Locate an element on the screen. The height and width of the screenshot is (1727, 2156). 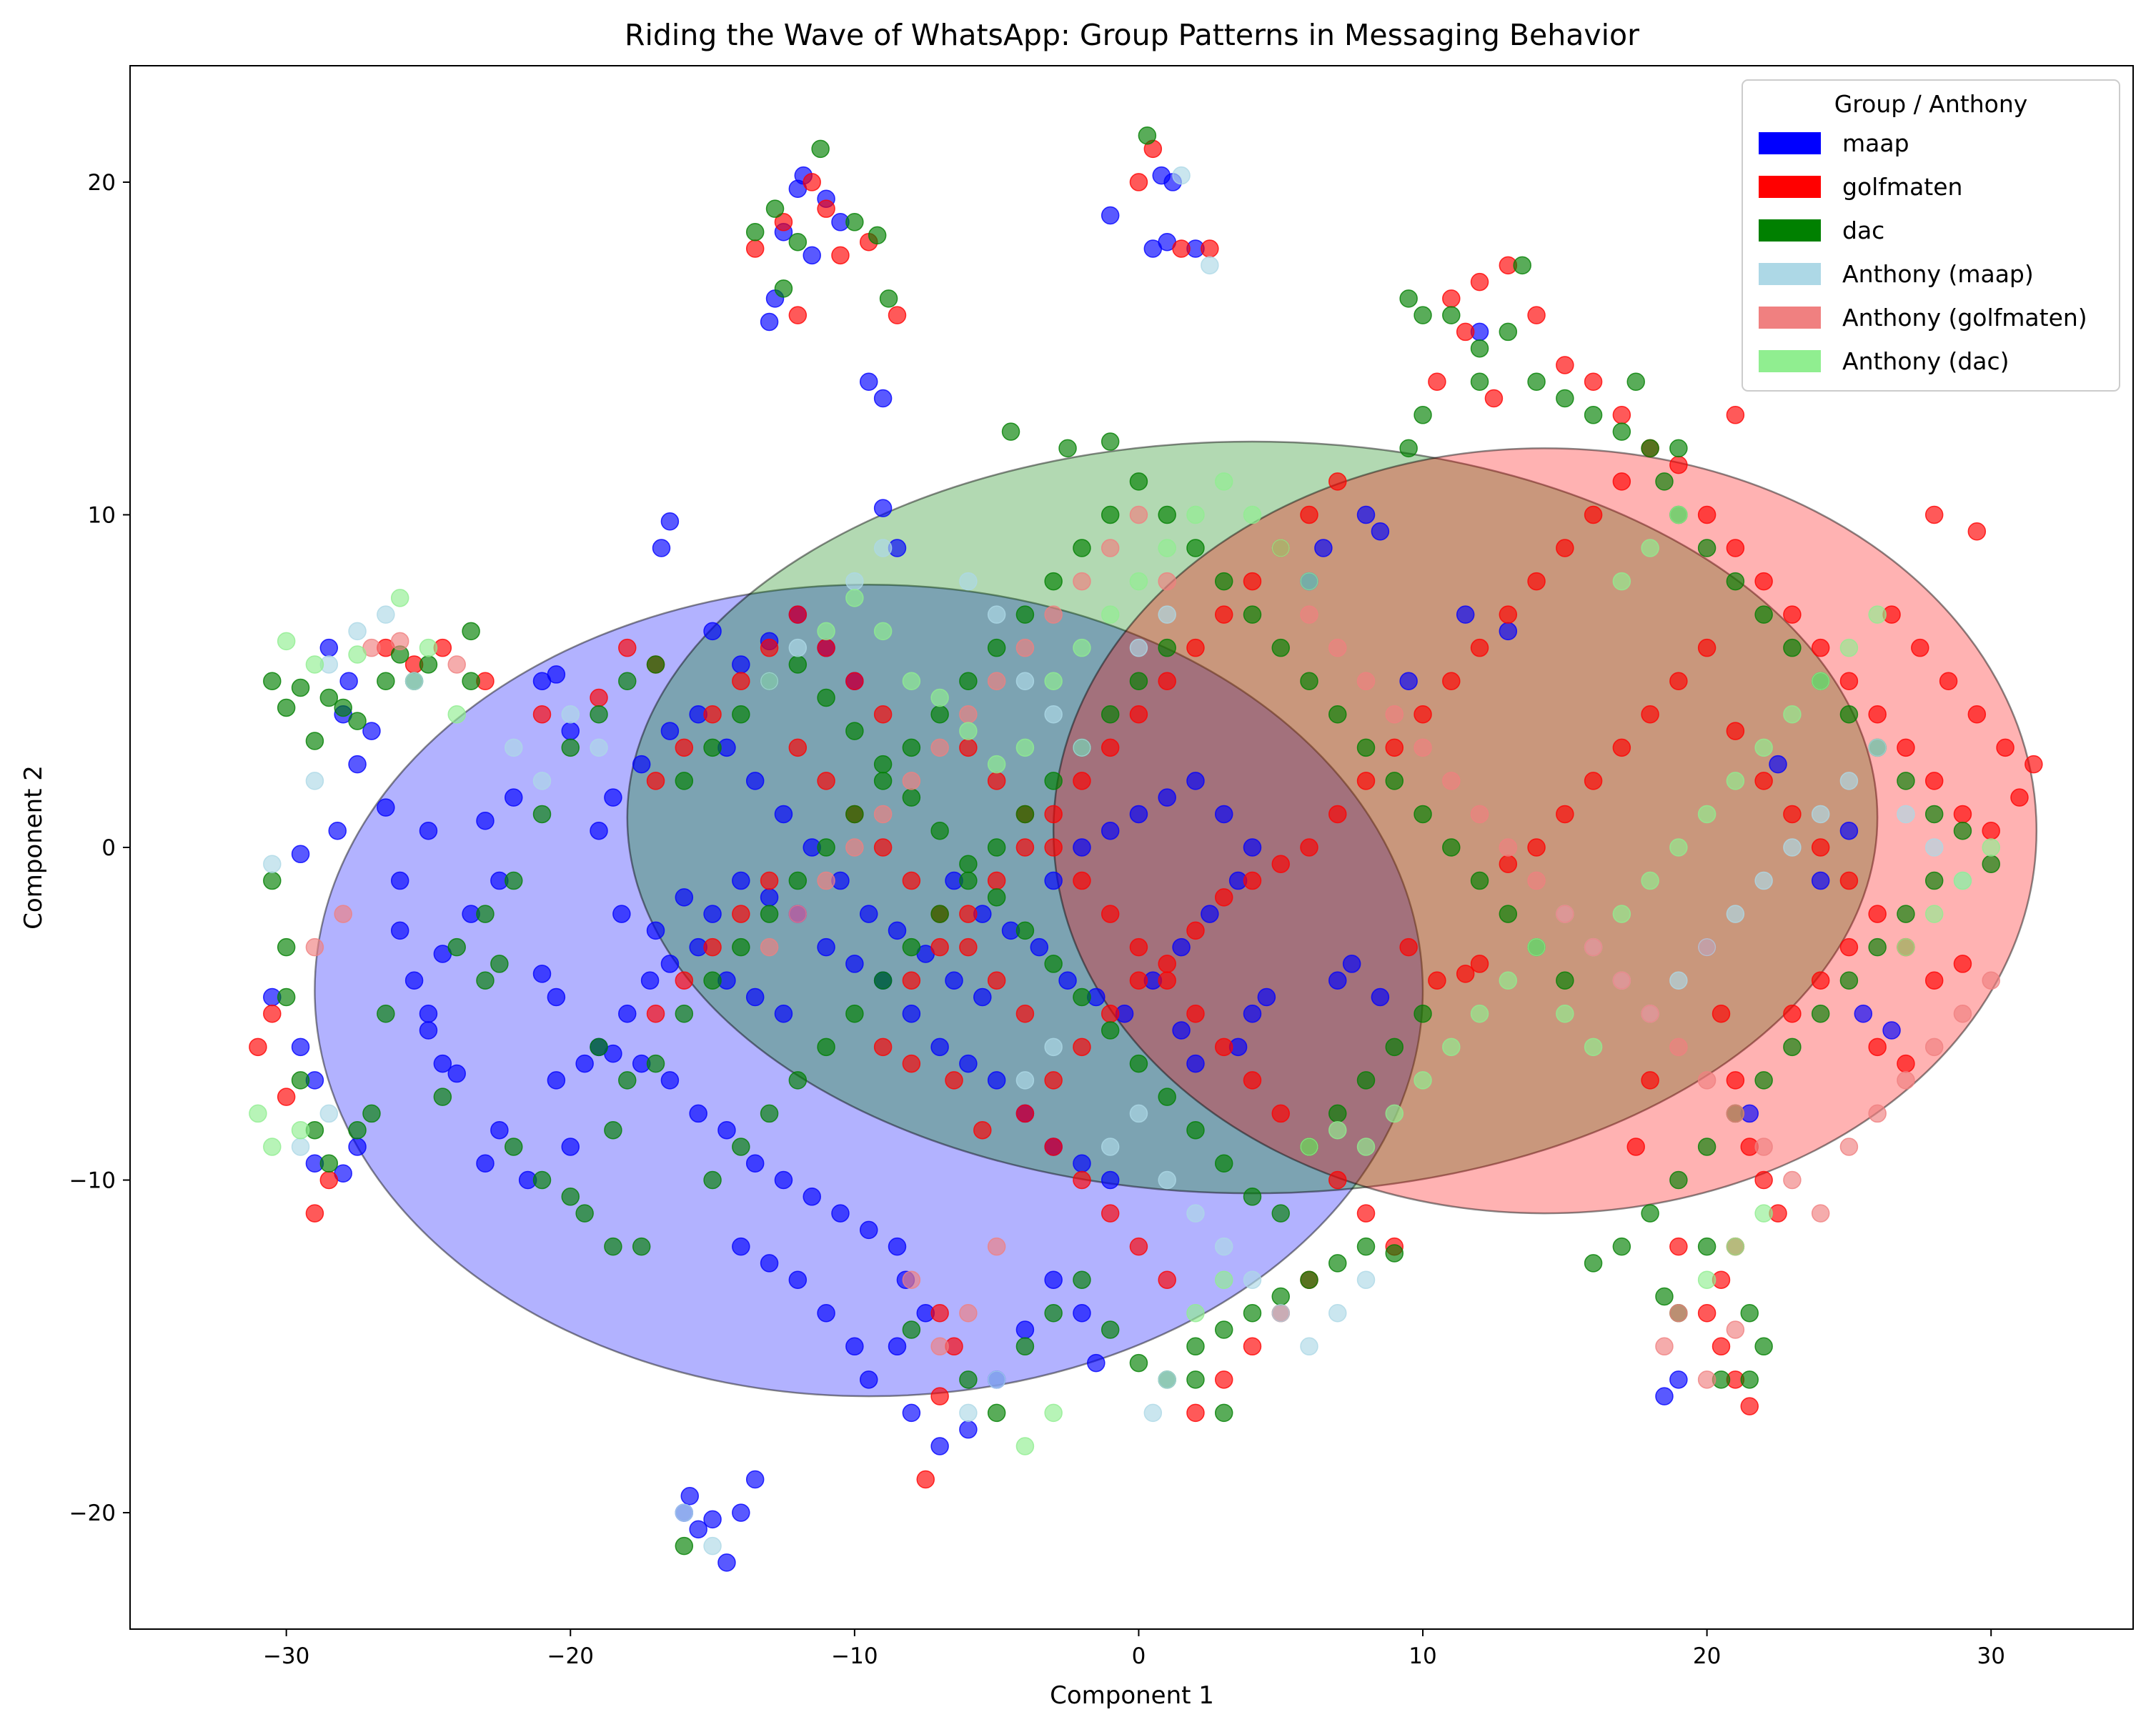
legend-swatch is located at coordinates (1790, 187).